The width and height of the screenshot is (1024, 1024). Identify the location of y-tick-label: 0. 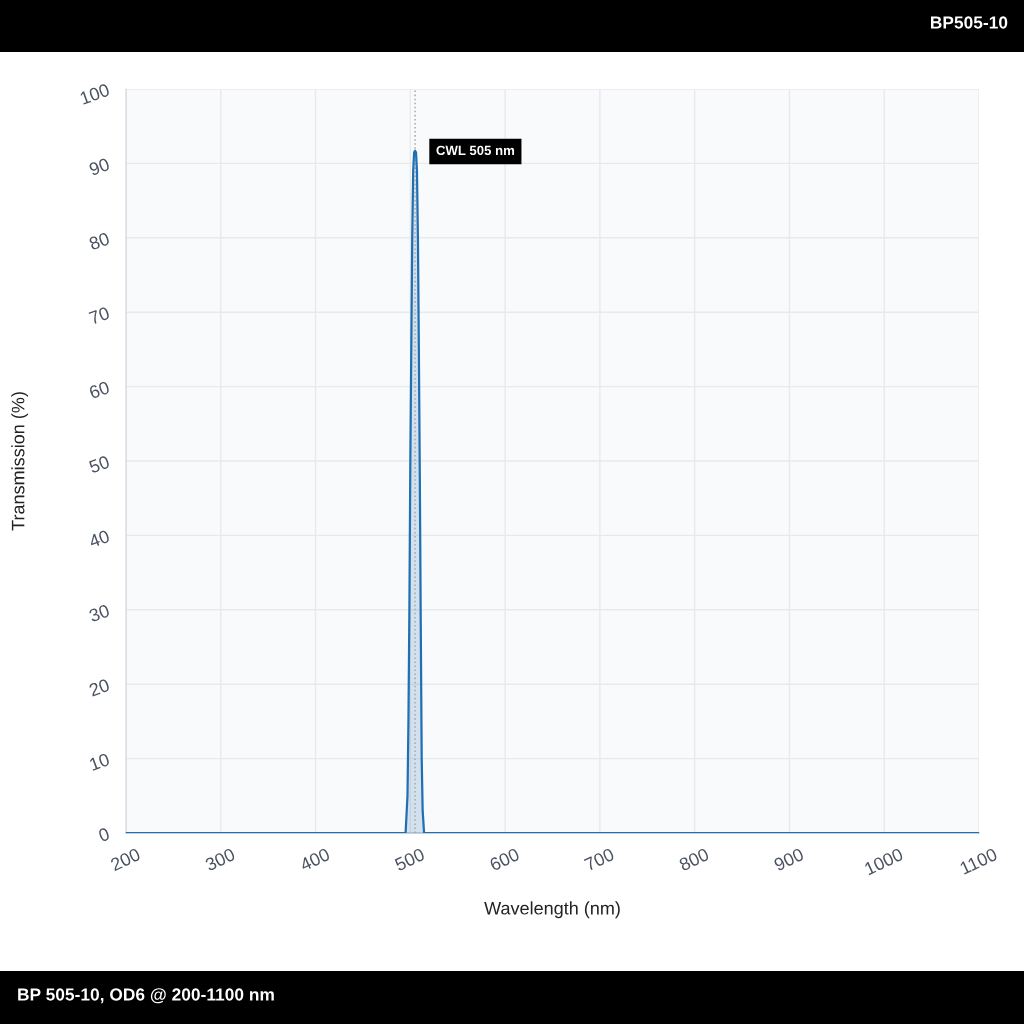
(104, 835).